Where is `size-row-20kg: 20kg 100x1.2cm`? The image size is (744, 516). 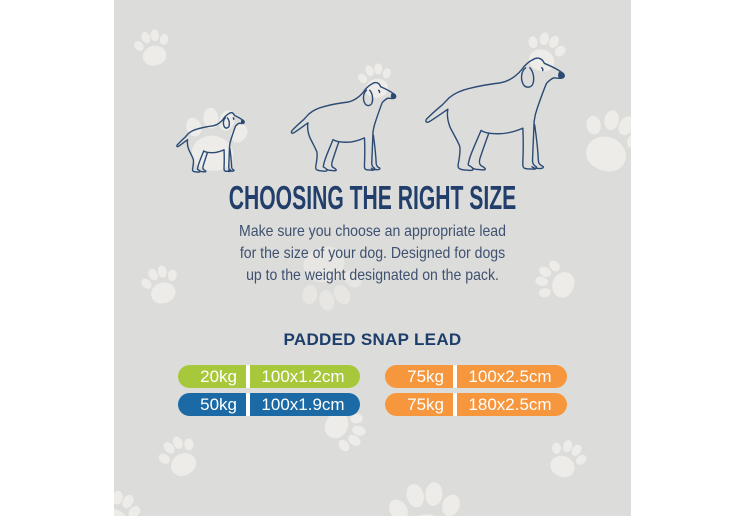 size-row-20kg: 20kg 100x1.2cm is located at coordinates (269, 376).